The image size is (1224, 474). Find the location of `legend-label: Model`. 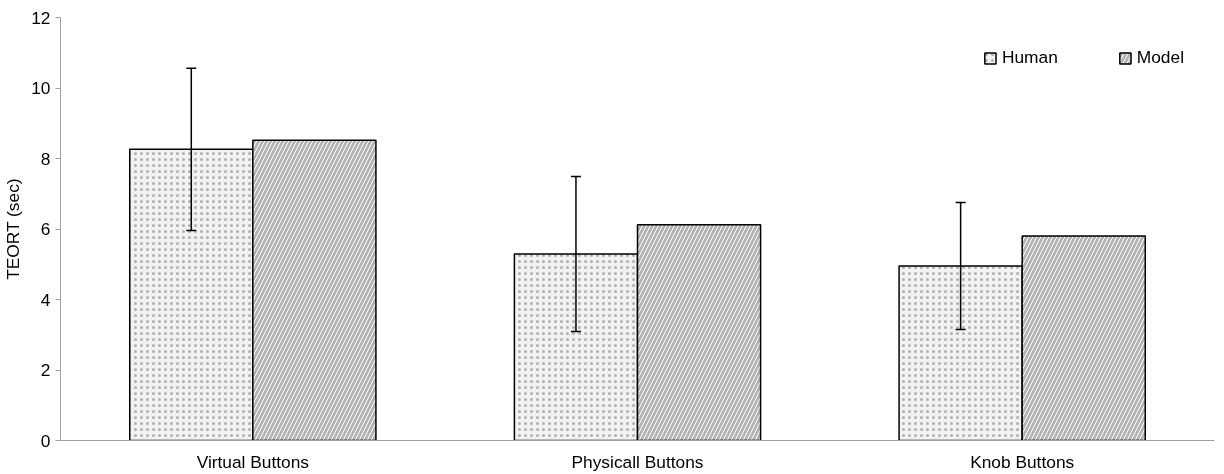

legend-label: Model is located at coordinates (1160, 57).